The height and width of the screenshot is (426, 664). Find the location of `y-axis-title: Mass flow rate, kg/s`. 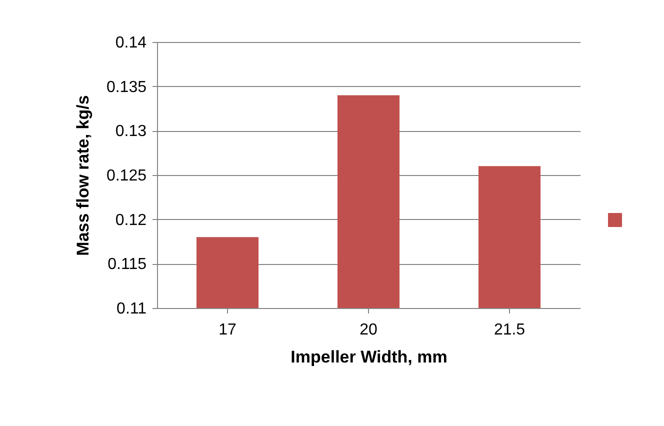

y-axis-title: Mass flow rate, kg/s is located at coordinates (82, 175).